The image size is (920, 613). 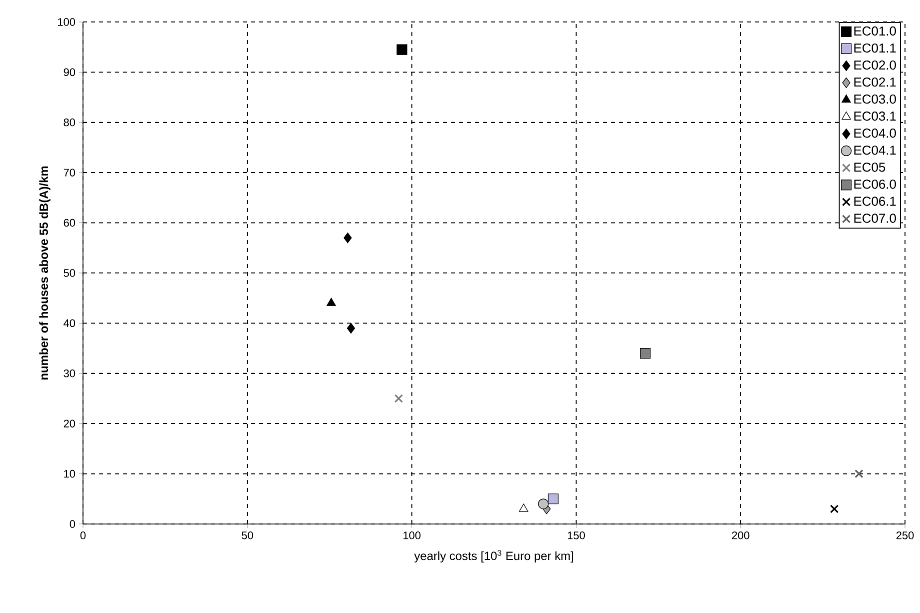 I want to click on y-tick-label: 90, so click(x=70, y=72).